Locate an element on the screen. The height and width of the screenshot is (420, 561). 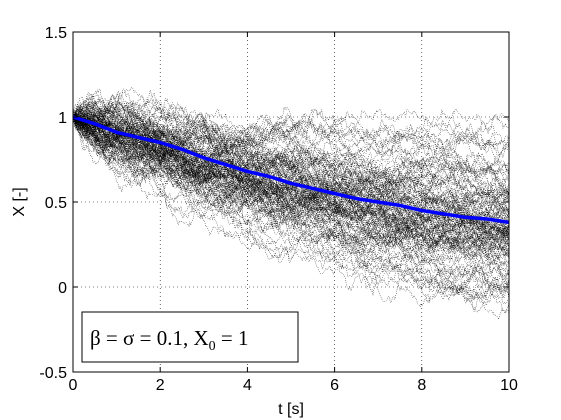
y-tick-labels: -0.5 0 0.5 1 1.5 is located at coordinates (53, 203).